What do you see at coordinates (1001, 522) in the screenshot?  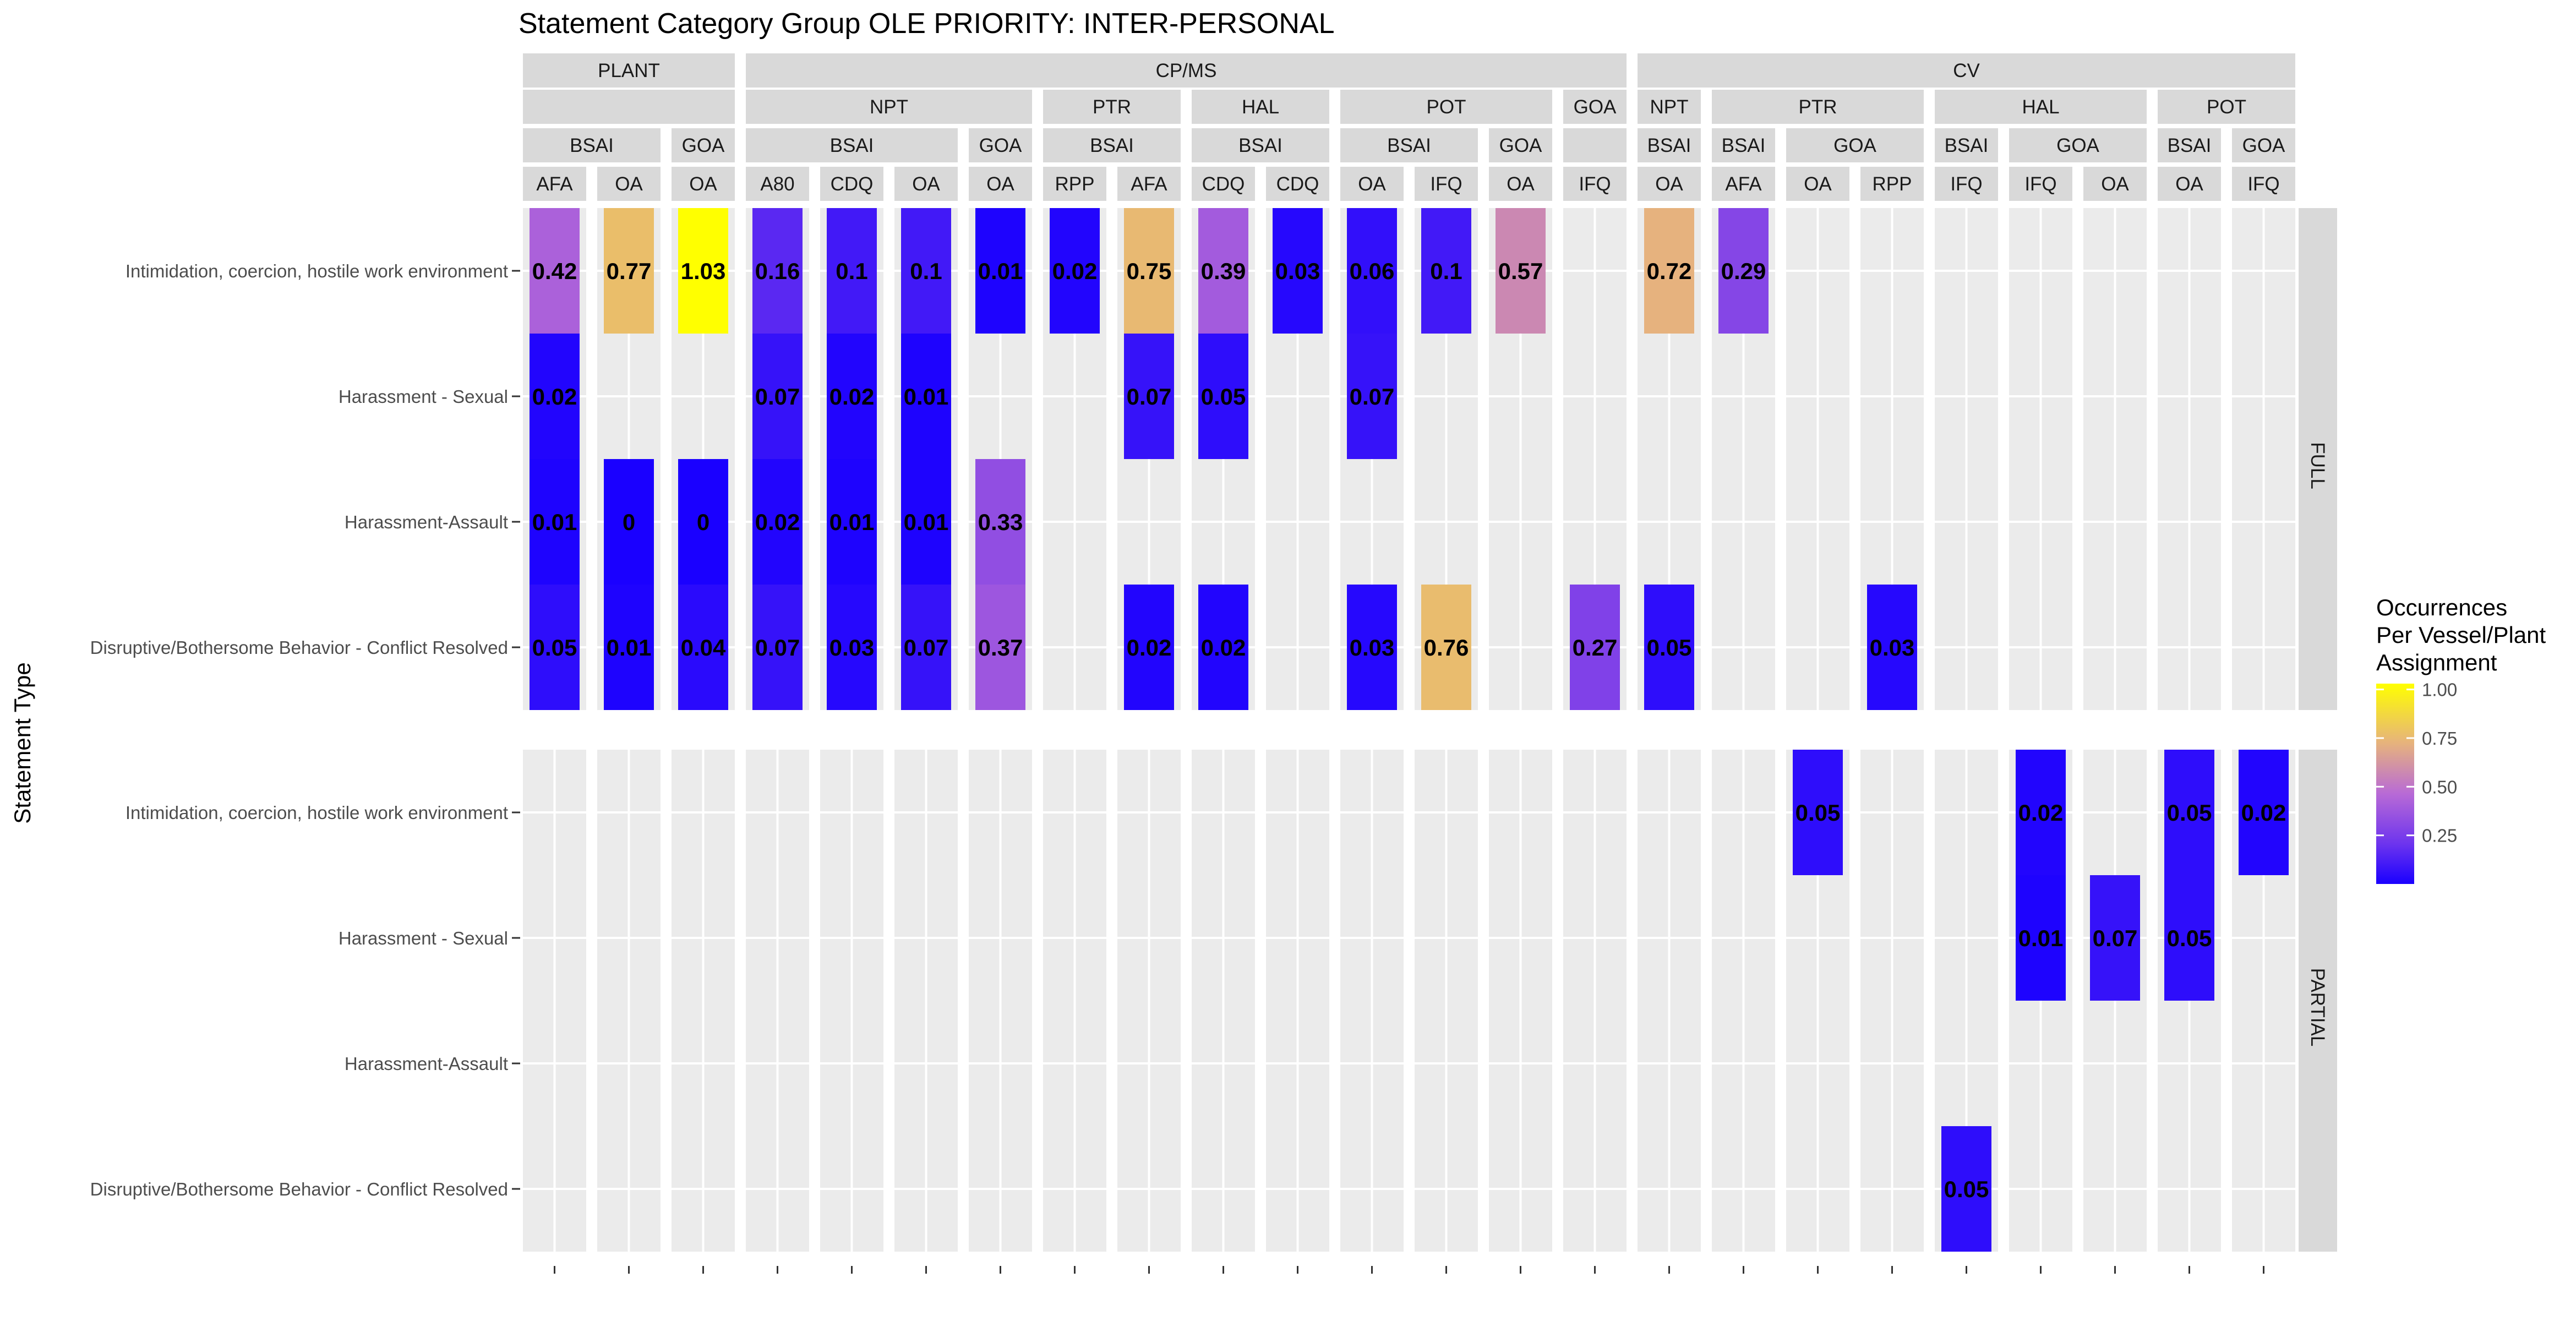 I see `cell-value-label: 0.33` at bounding box center [1001, 522].